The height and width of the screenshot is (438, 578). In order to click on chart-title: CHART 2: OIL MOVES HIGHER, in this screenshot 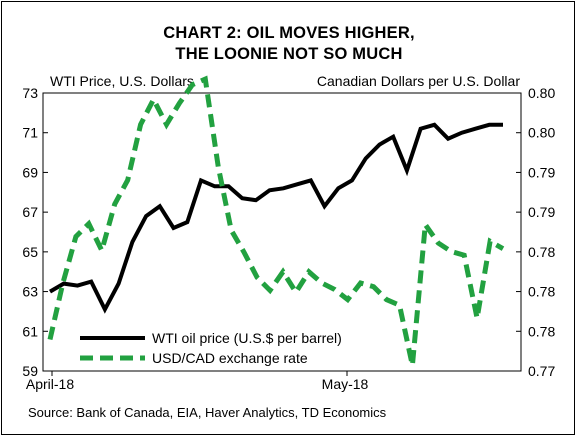, I will do `click(289, 33)`.